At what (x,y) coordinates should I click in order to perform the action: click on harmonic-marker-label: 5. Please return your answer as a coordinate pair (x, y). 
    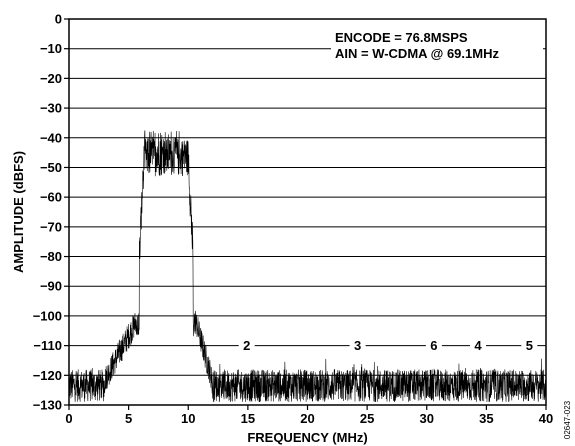
    Looking at the image, I should click on (529, 345).